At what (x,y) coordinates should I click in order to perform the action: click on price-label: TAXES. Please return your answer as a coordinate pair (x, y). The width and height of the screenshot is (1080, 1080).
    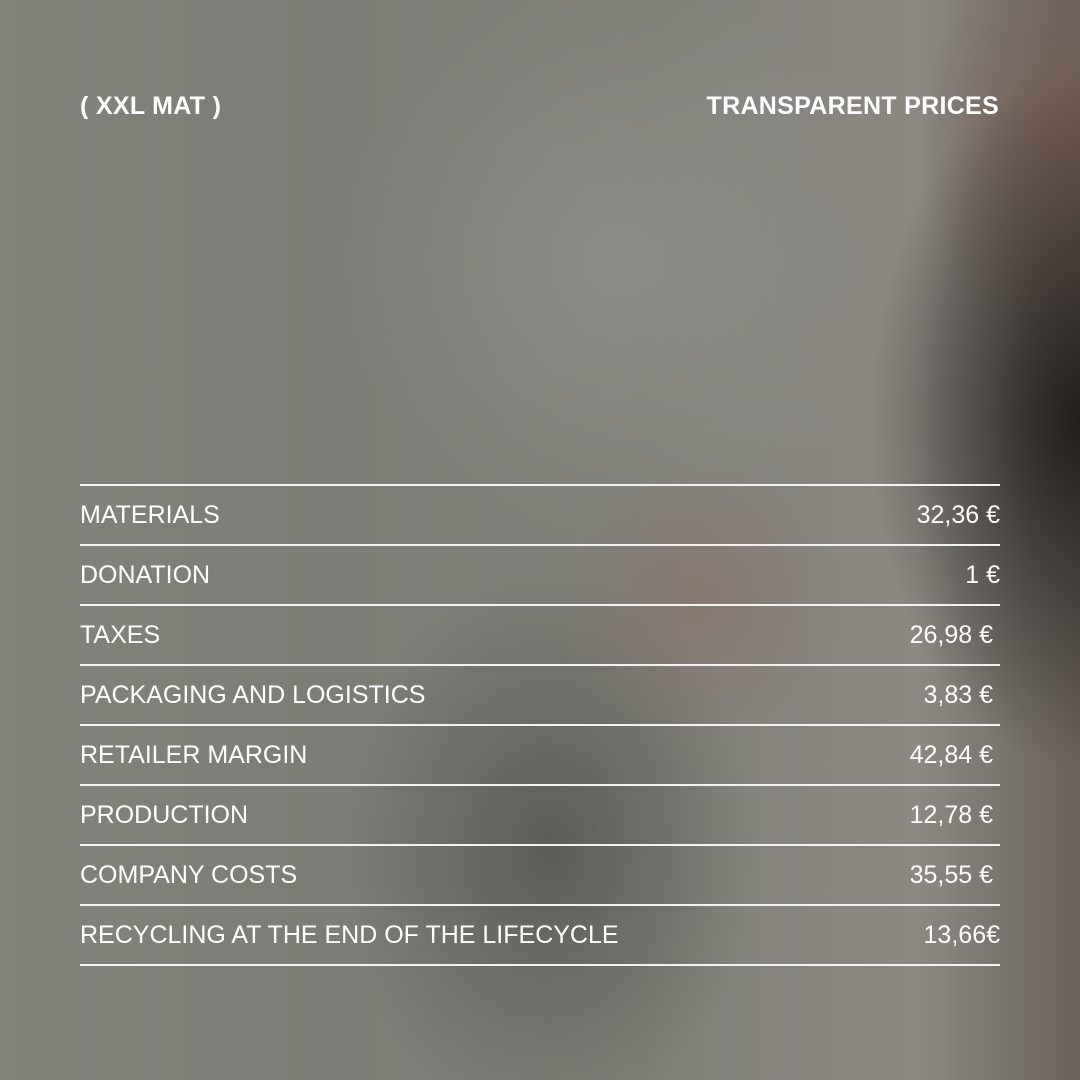
    Looking at the image, I should click on (120, 634).